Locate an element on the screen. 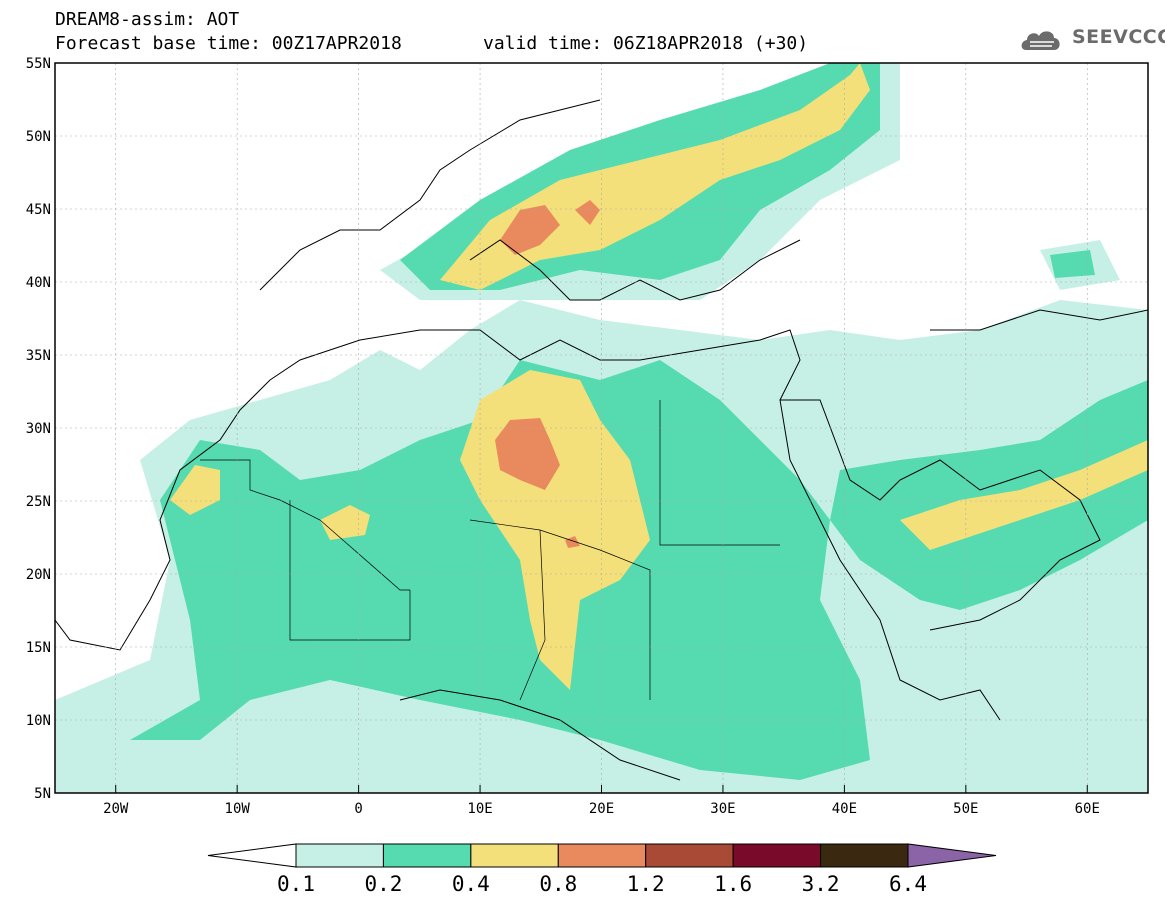 Image resolution: width=1165 pixels, height=905 pixels. lat-label: 40N is located at coordinates (38, 283).